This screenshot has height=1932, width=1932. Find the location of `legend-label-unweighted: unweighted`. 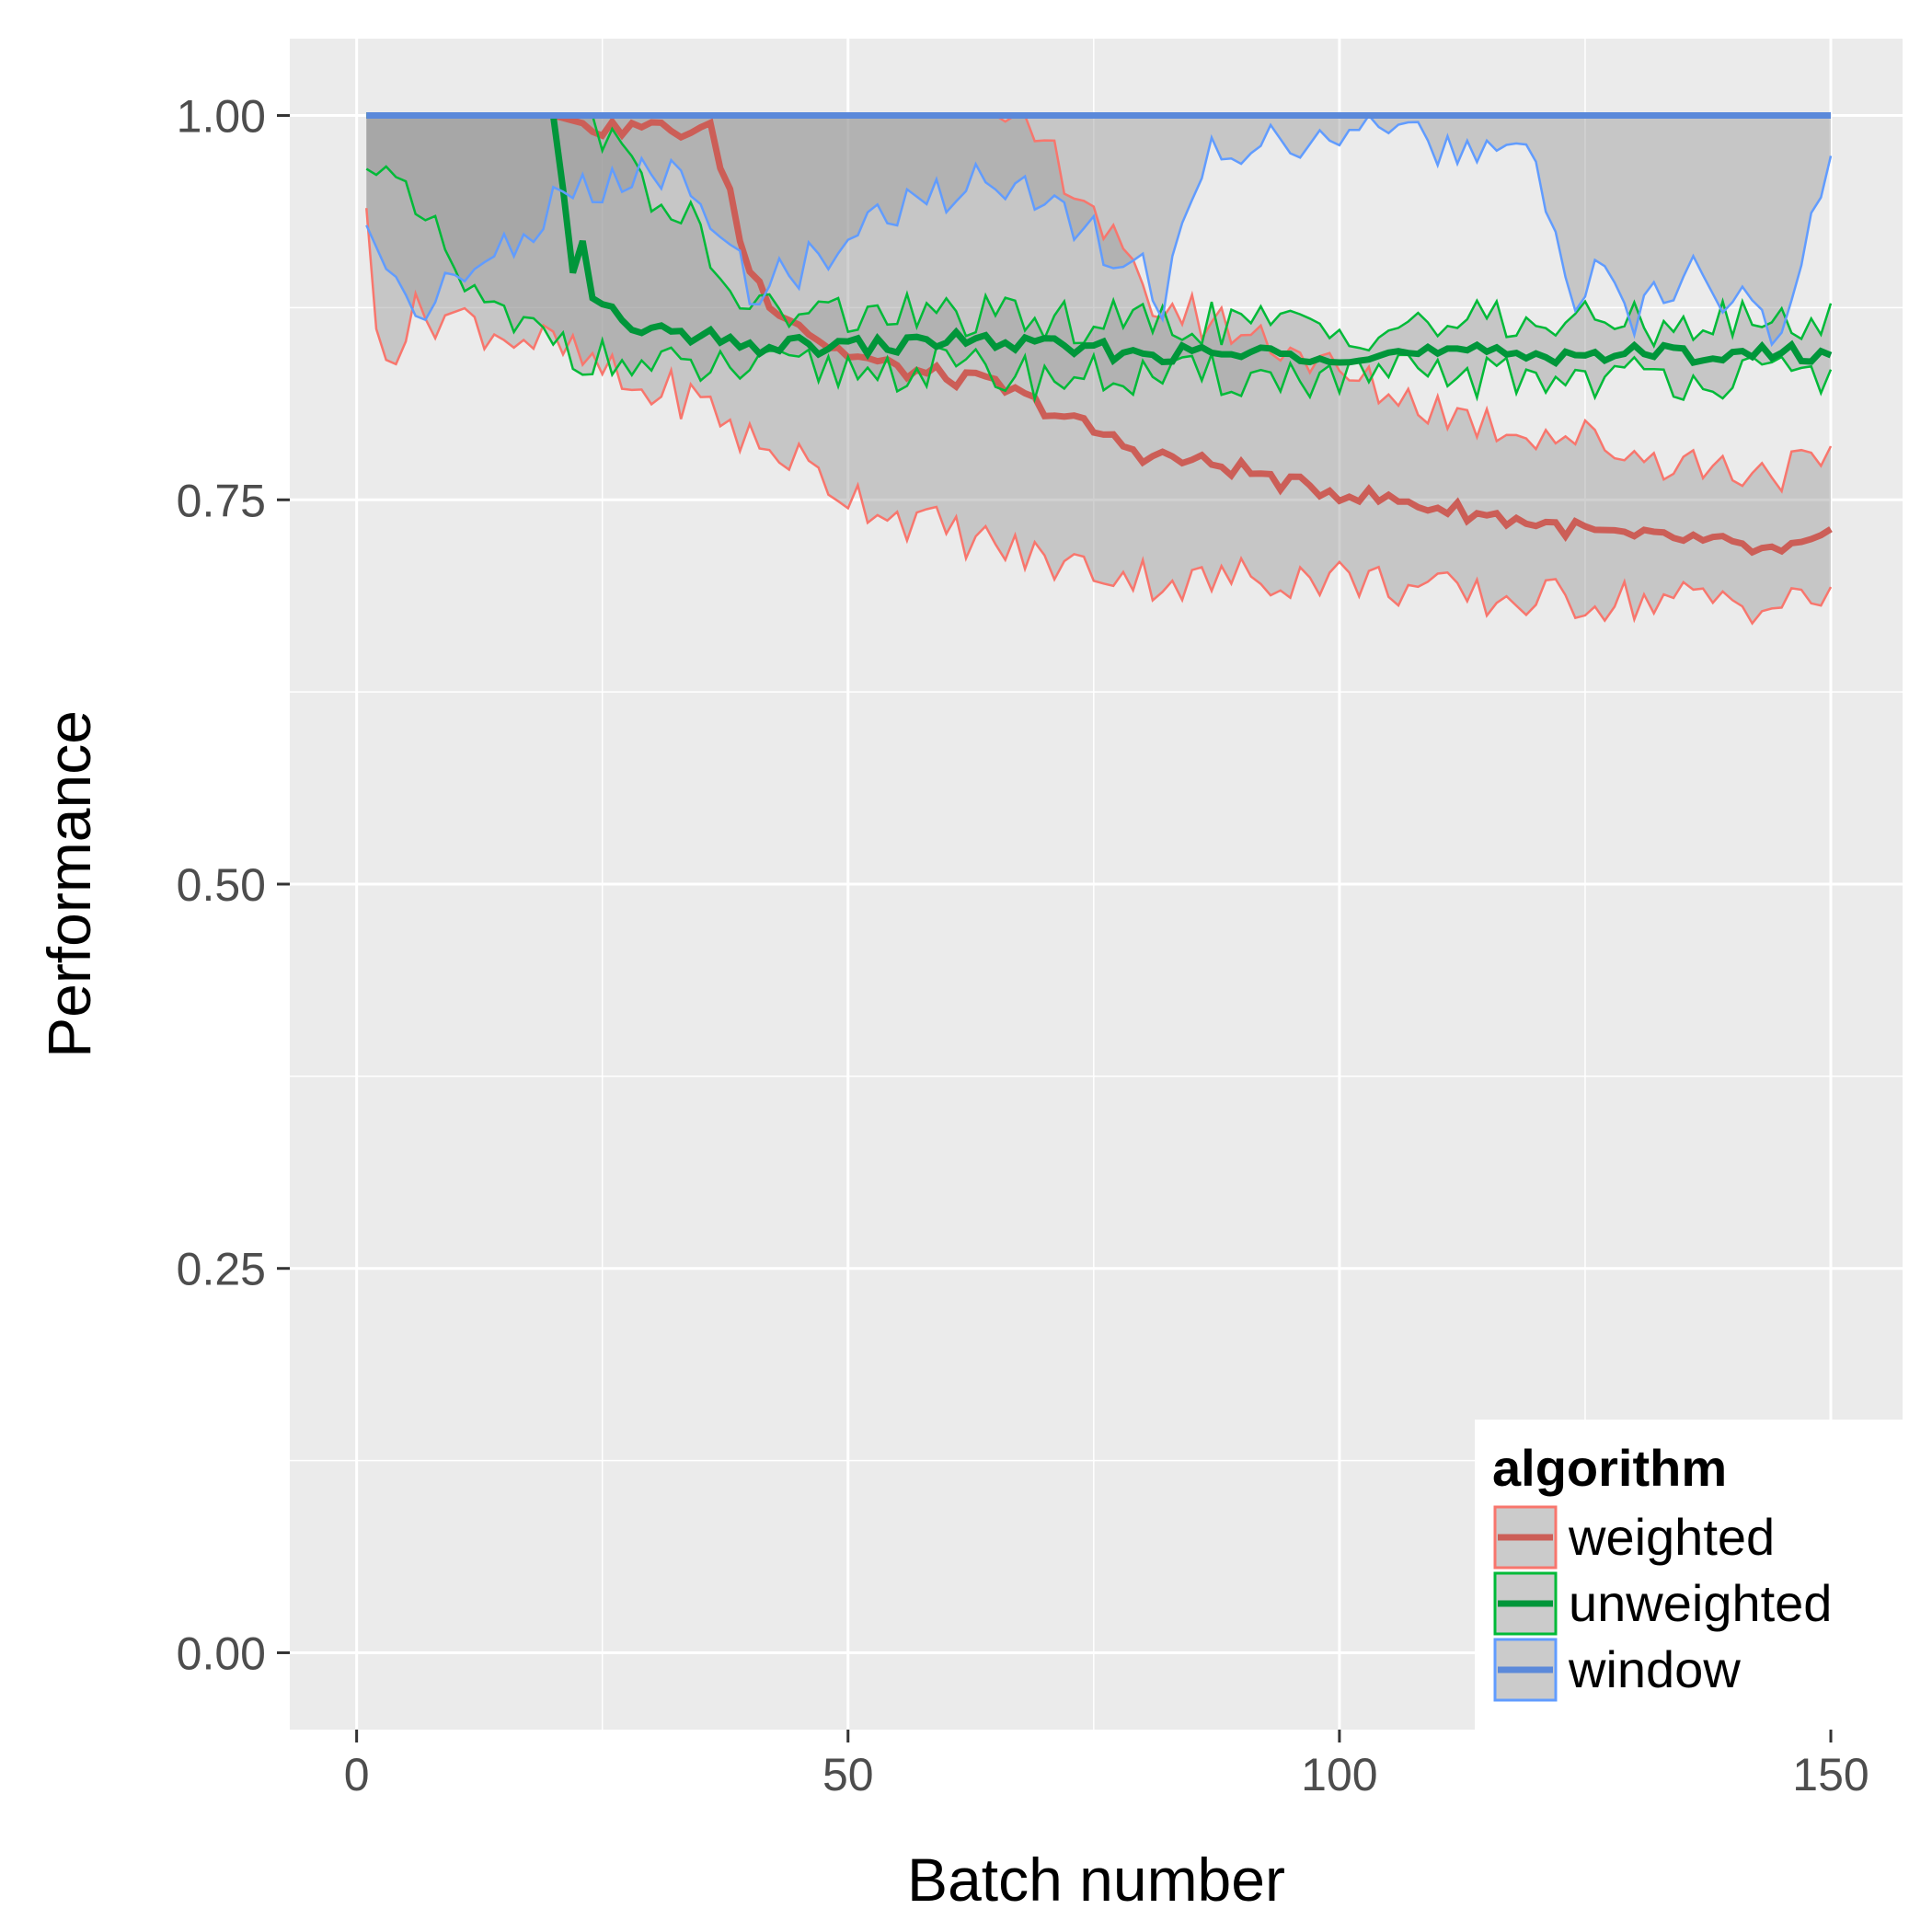

legend-label-unweighted: unweighted is located at coordinates (1700, 1603).